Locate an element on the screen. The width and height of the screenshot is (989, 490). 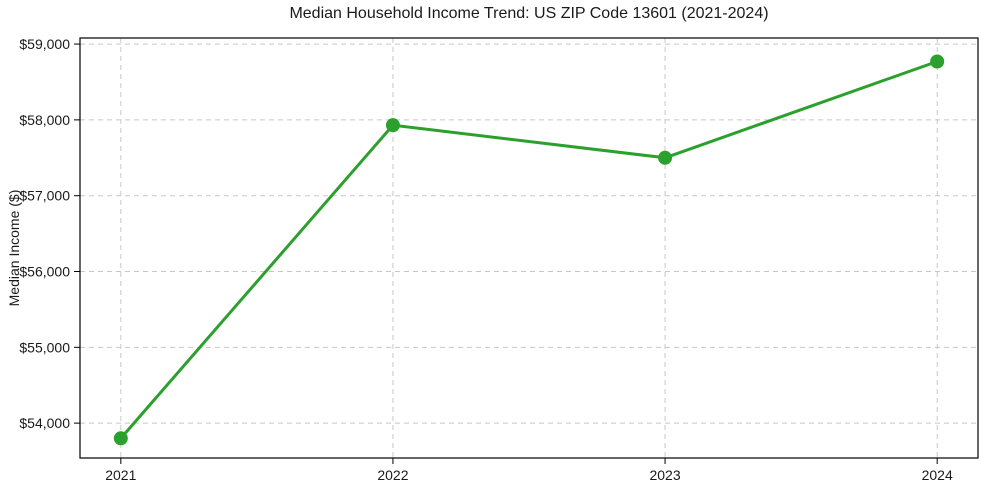
y-tick-label: $57,000 is located at coordinates (44, 196).